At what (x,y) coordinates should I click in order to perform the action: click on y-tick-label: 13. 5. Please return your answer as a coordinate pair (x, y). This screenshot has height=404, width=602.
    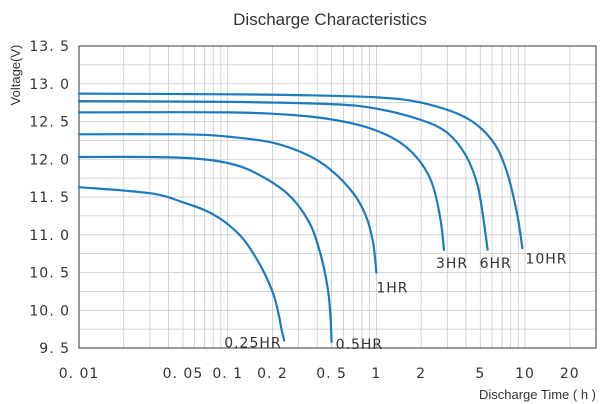
    Looking at the image, I should click on (49, 47).